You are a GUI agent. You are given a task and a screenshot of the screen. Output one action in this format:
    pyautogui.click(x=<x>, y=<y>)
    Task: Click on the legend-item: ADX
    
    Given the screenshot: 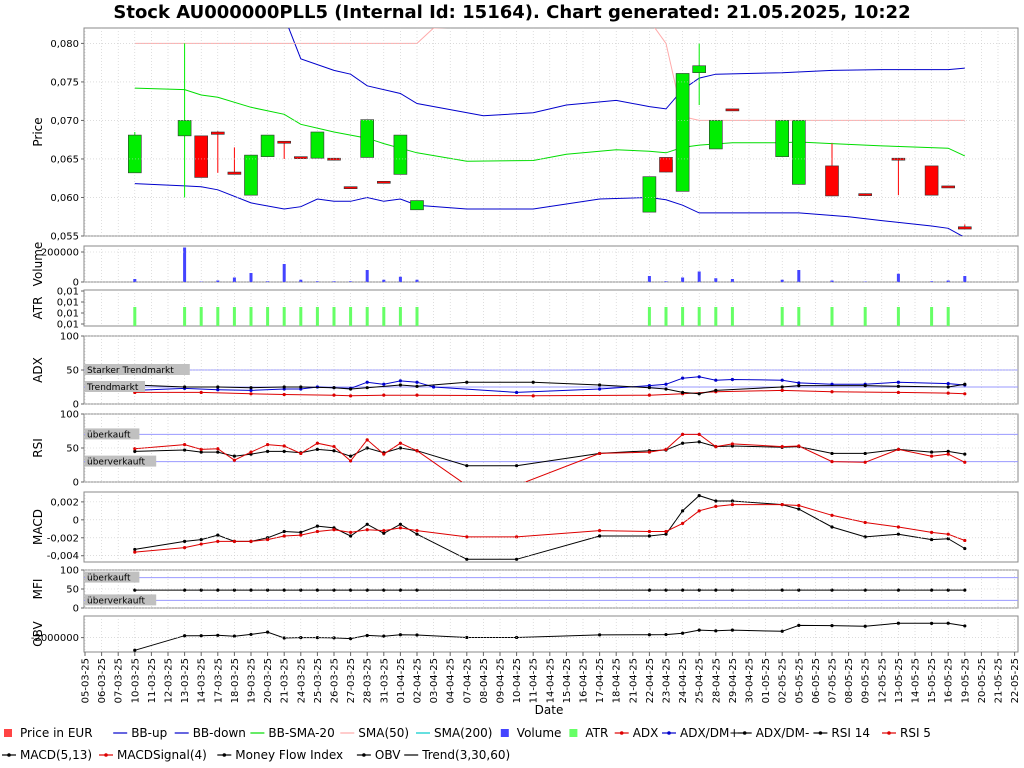 What is the action you would take?
    pyautogui.click(x=636, y=733)
    